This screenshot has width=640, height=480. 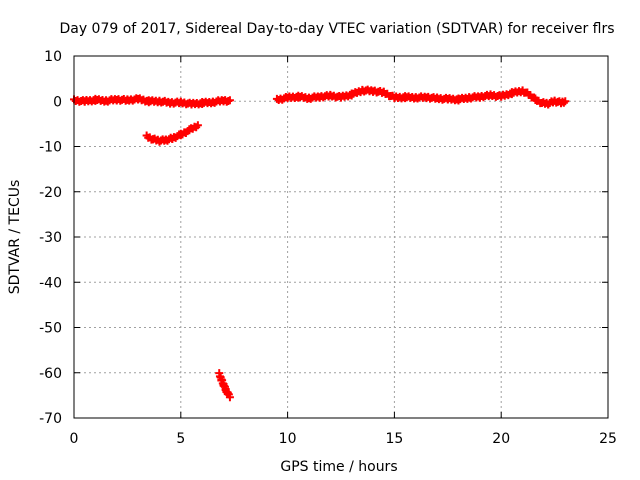 I want to click on x-tick-label: 10, so click(x=288, y=439).